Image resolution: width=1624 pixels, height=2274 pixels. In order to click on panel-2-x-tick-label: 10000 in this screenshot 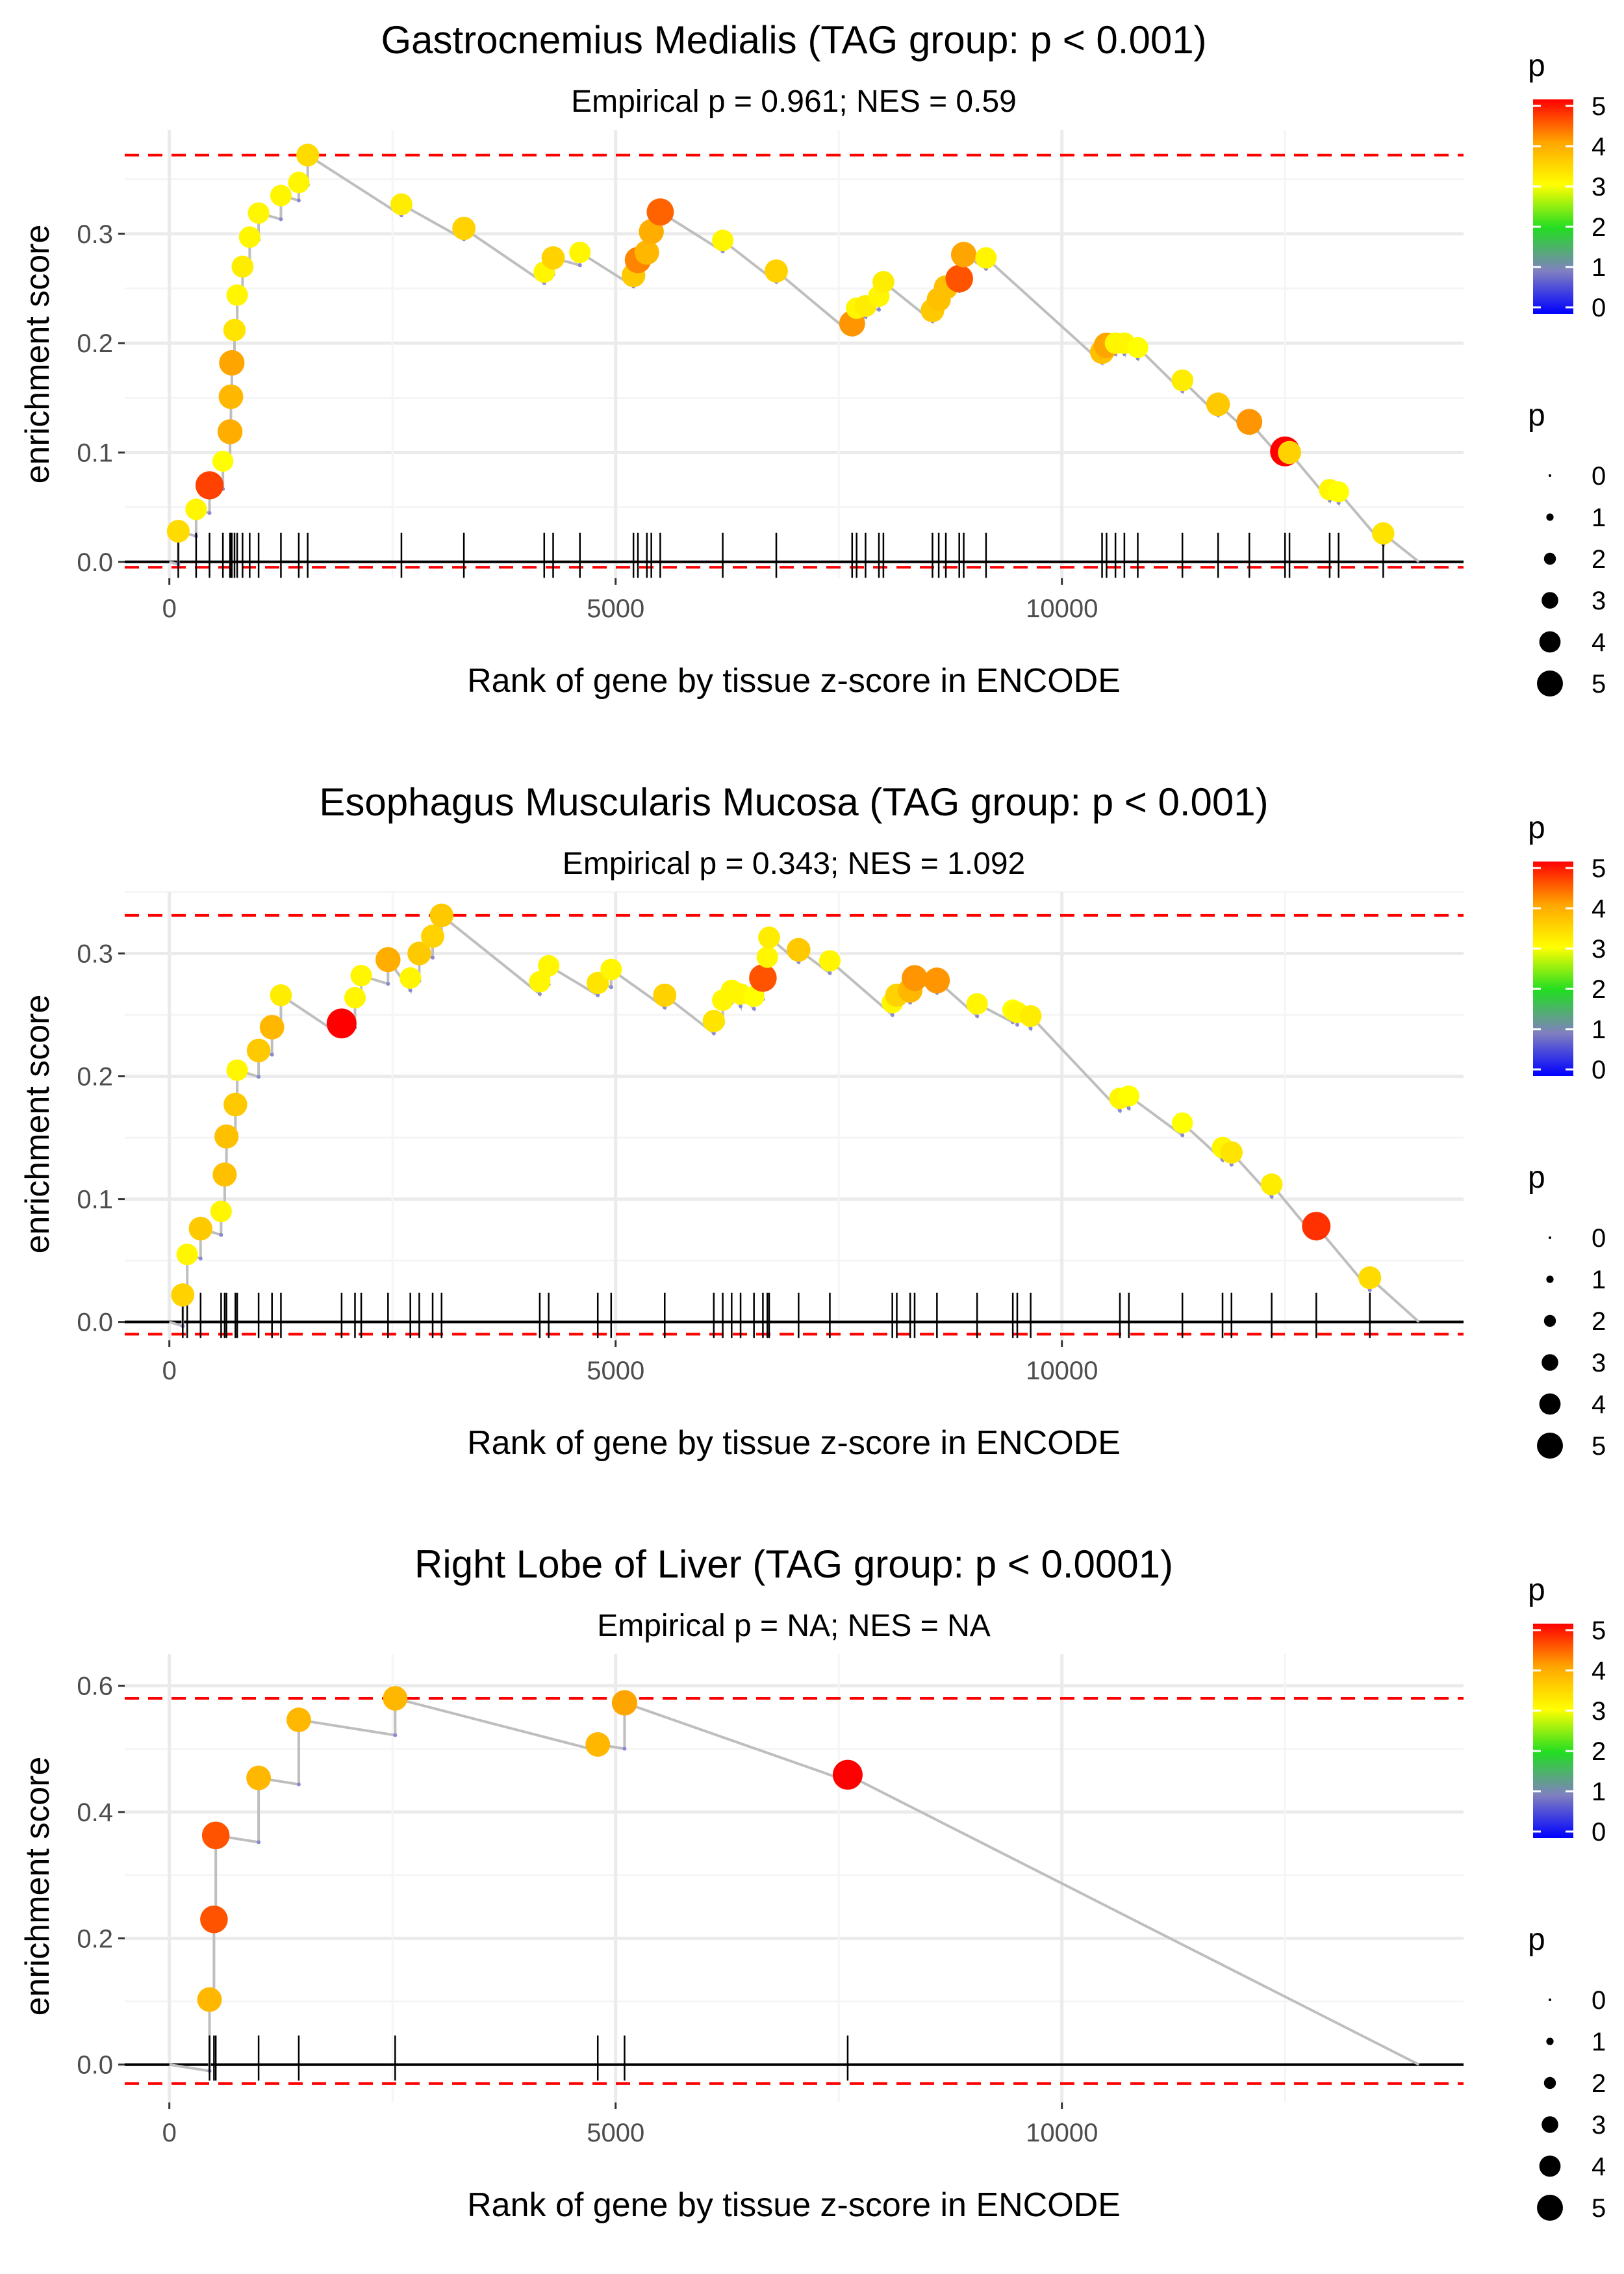, I will do `click(1062, 1371)`.